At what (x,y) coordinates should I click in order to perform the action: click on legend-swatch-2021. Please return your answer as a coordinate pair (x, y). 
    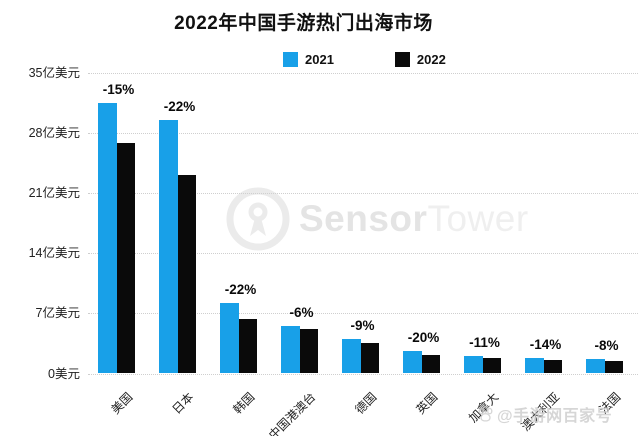
    Looking at the image, I should click on (290, 59).